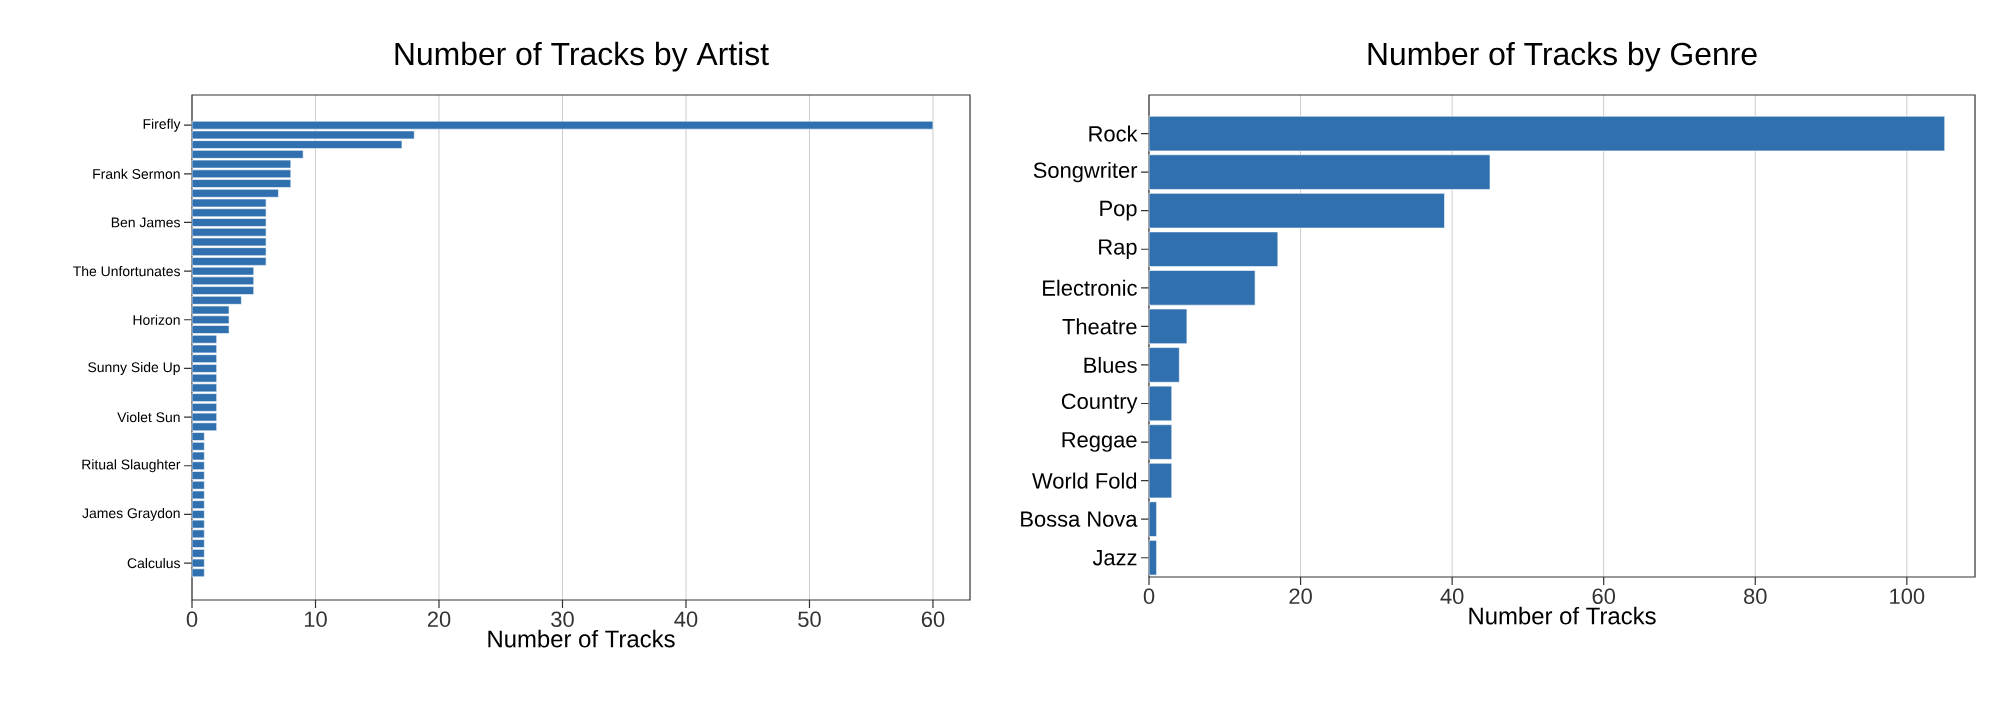  Describe the element at coordinates (126, 271) in the screenshot. I see `y-tick-label: The Unfortunates` at that location.